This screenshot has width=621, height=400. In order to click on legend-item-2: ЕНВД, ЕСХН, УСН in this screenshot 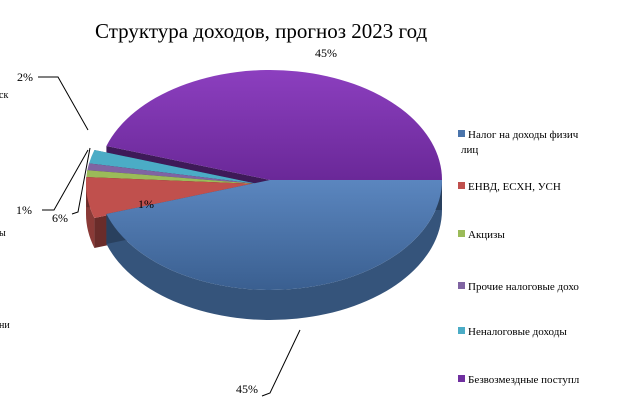, I will do `click(509, 187)`.